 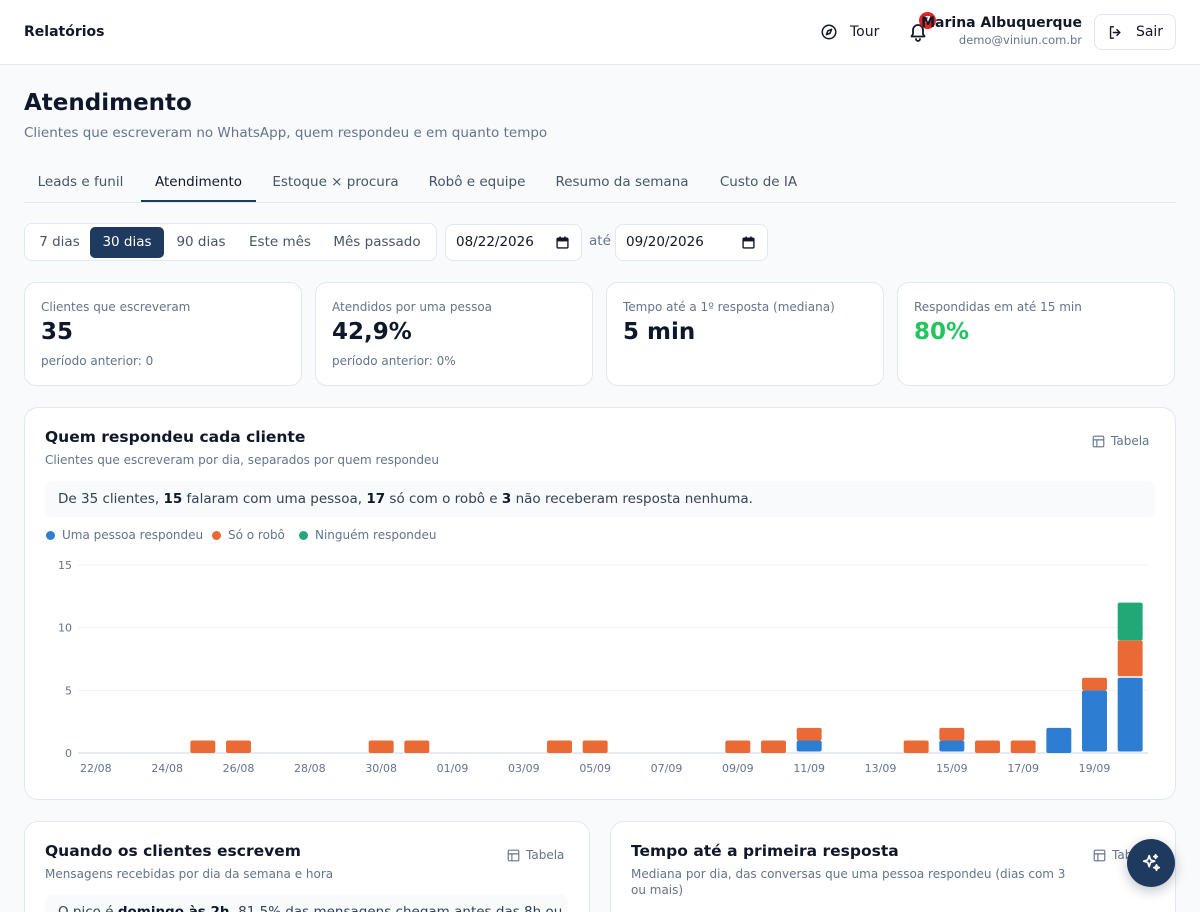 I want to click on until-label: até, so click(x=600, y=241).